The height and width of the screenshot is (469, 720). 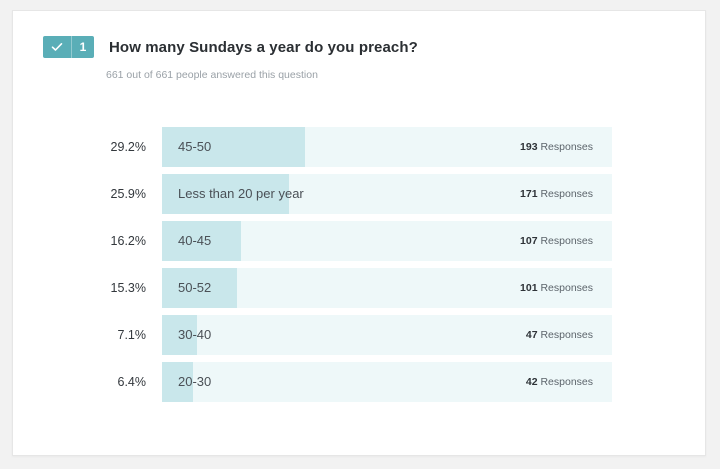 I want to click on answer-label: 20-30, so click(x=195, y=381).